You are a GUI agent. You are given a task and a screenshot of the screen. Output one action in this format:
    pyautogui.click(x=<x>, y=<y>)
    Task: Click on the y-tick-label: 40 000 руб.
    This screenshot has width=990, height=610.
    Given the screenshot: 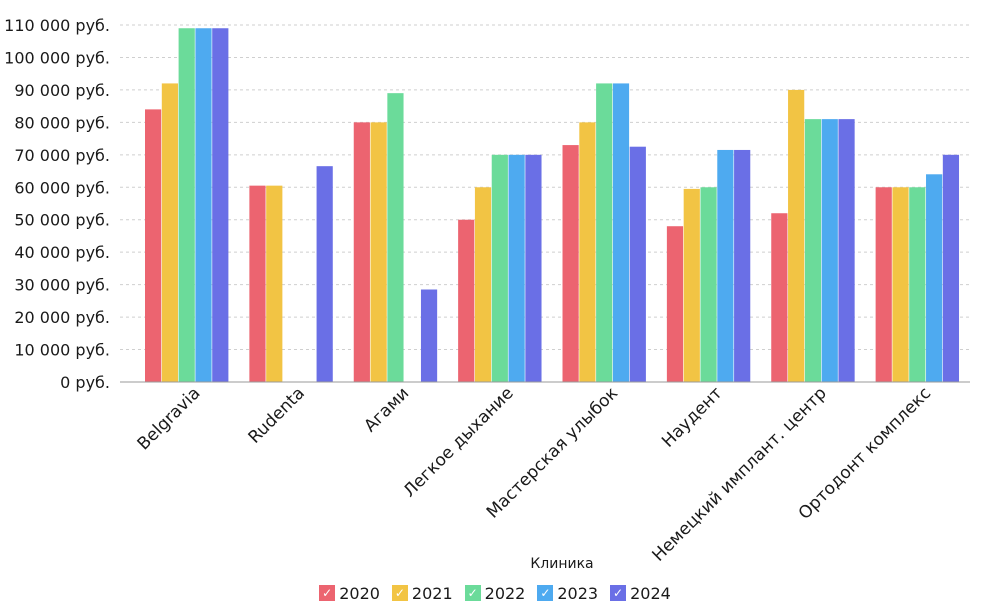 What is the action you would take?
    pyautogui.click(x=62, y=252)
    